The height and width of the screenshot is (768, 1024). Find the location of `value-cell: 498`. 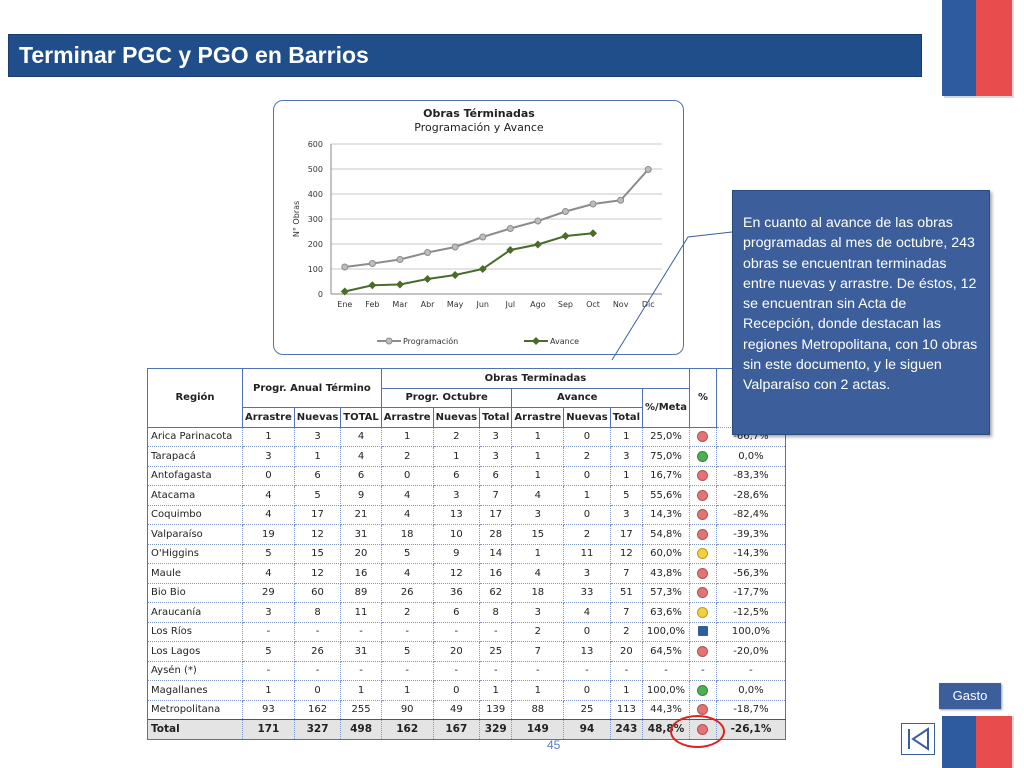

value-cell: 498 is located at coordinates (361, 729).